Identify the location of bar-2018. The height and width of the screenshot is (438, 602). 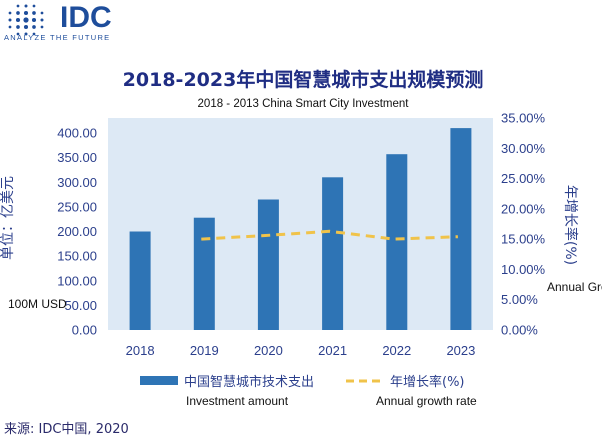
(140, 280).